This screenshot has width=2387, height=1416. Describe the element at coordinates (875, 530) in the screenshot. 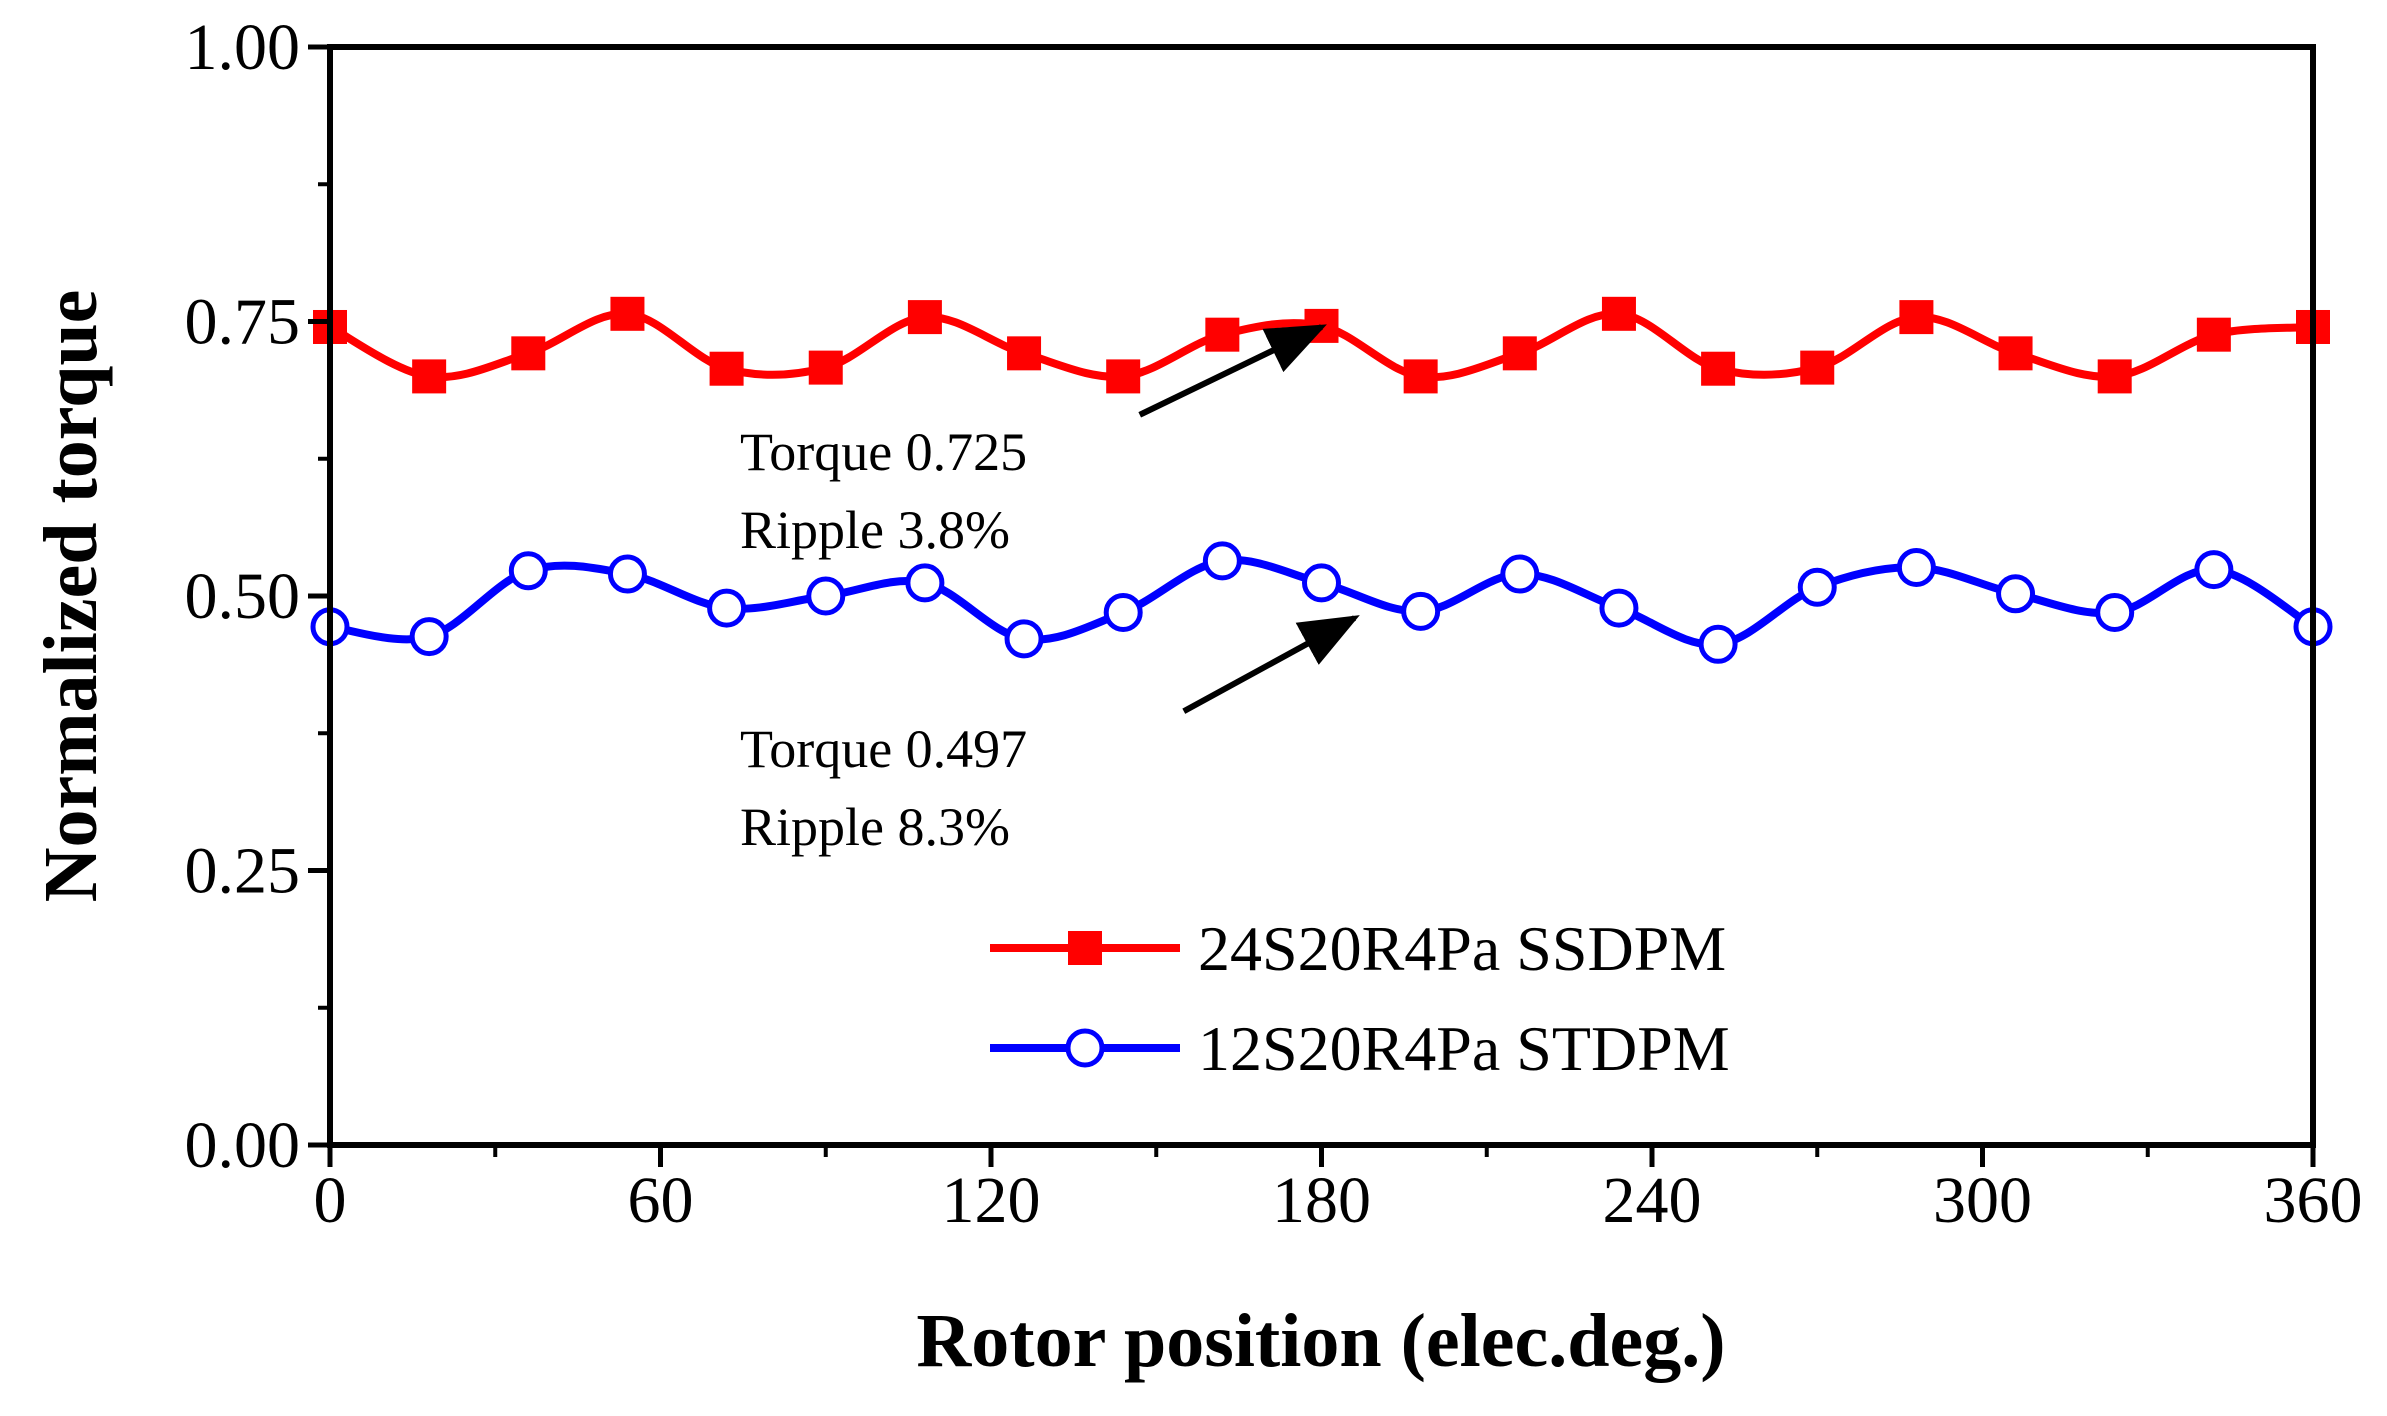

I see `annotation-text: Ripple 3.8%` at that location.